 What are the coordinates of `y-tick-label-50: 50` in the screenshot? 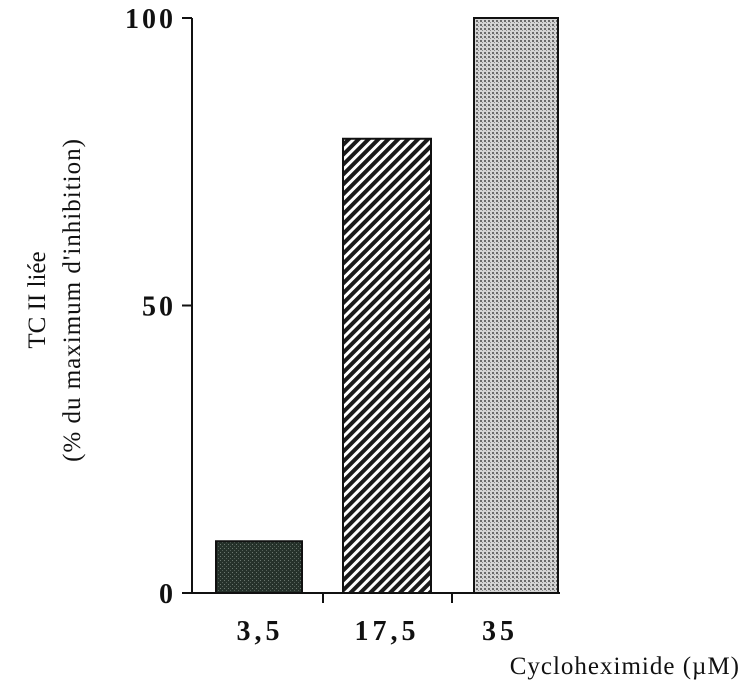 It's located at (159, 307).